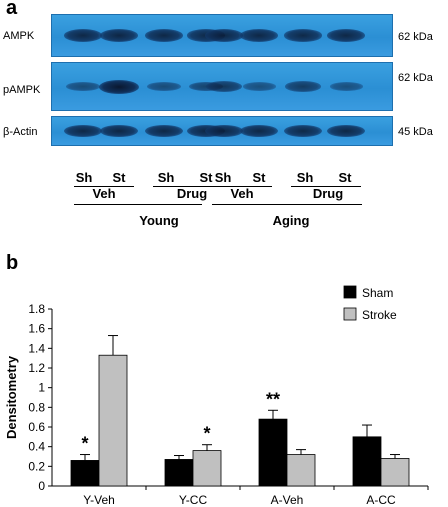 The image size is (448, 507). I want to click on blot-label-actin: β-Actin, so click(20, 132).